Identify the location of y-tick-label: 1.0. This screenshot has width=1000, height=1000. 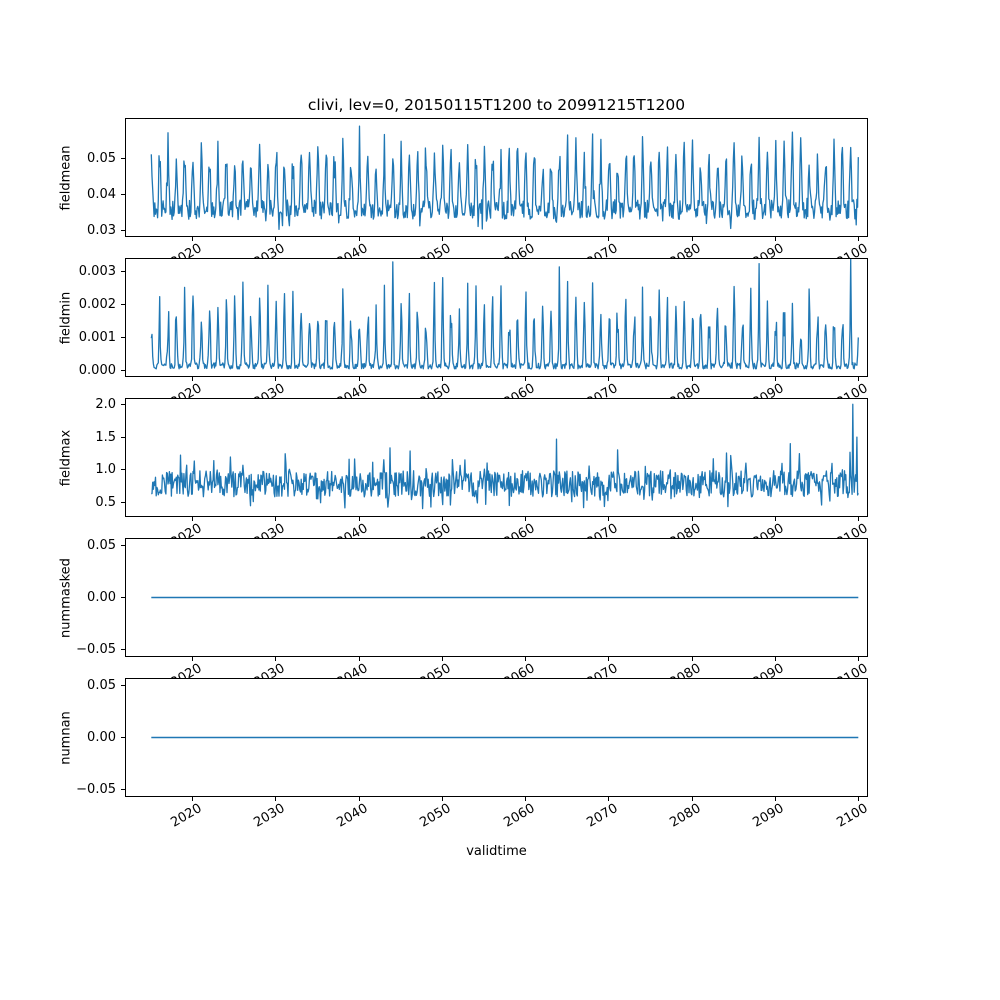
(105, 470).